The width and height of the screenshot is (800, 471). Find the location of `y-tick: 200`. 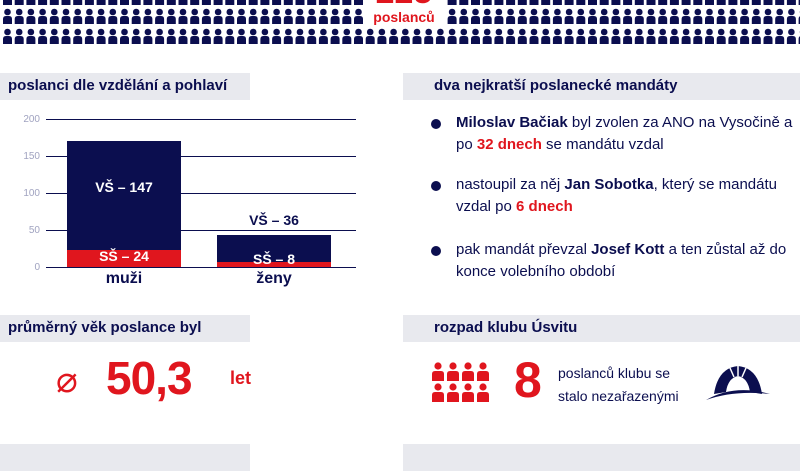

y-tick: 200 is located at coordinates (27, 120).